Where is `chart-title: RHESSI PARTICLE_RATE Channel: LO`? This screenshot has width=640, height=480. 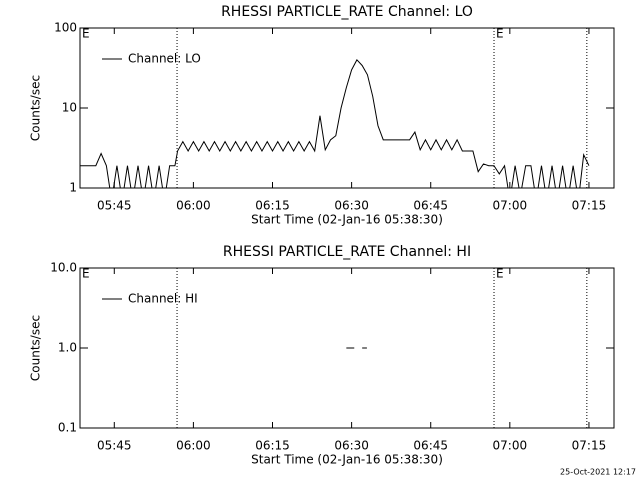 chart-title: RHESSI PARTICLE_RATE Channel: LO is located at coordinates (347, 12).